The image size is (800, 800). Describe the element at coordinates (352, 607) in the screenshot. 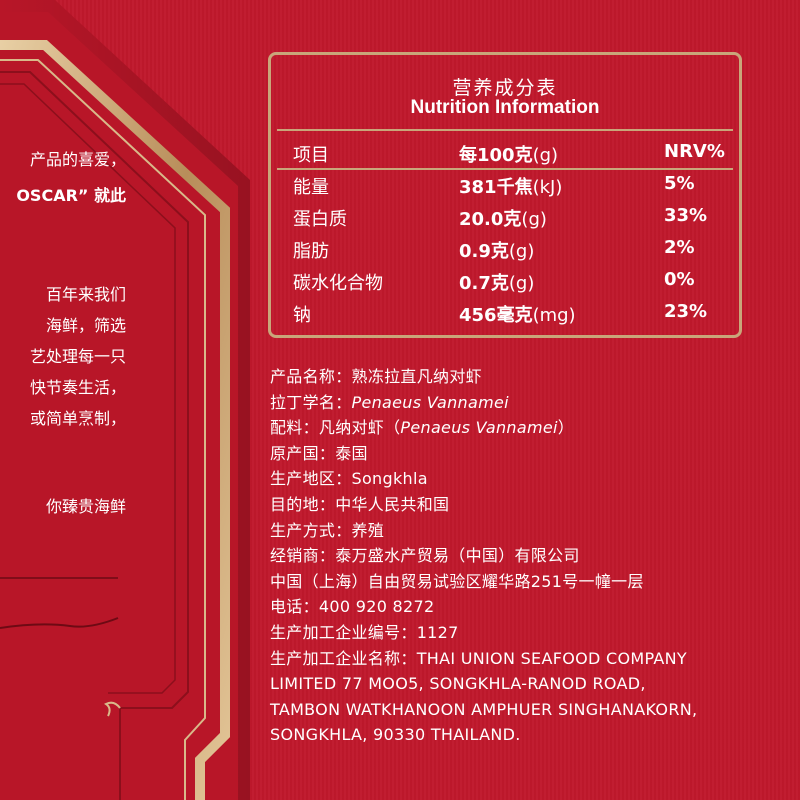

I see `phone-line: 电话：400 920 8272` at that location.